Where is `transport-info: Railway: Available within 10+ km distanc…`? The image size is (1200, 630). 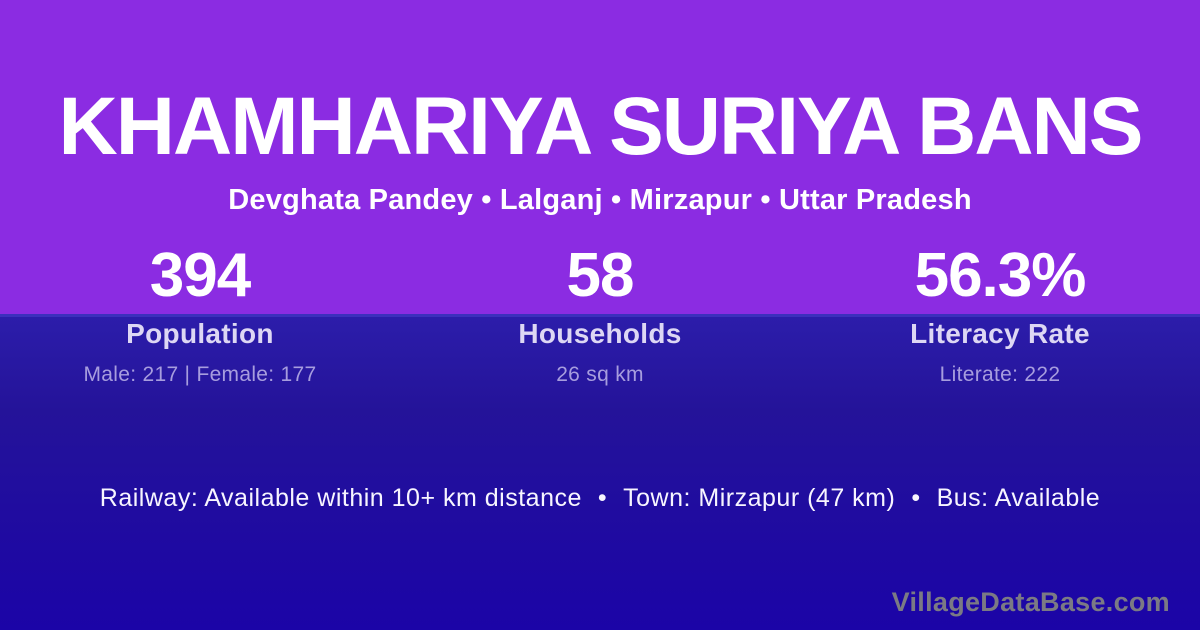 transport-info: Railway: Available within 10+ km distanc… is located at coordinates (600, 498).